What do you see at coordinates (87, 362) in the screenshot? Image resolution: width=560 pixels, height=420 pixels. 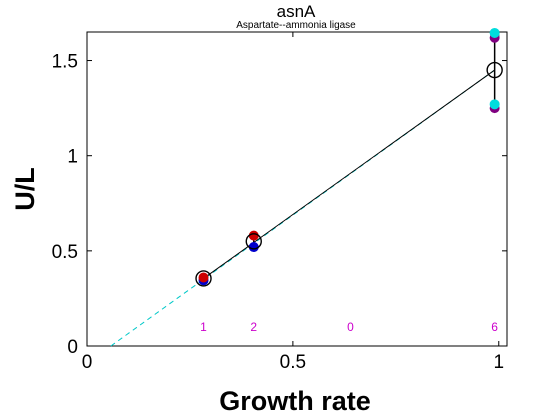 I see `x-tick-label: 0` at bounding box center [87, 362].